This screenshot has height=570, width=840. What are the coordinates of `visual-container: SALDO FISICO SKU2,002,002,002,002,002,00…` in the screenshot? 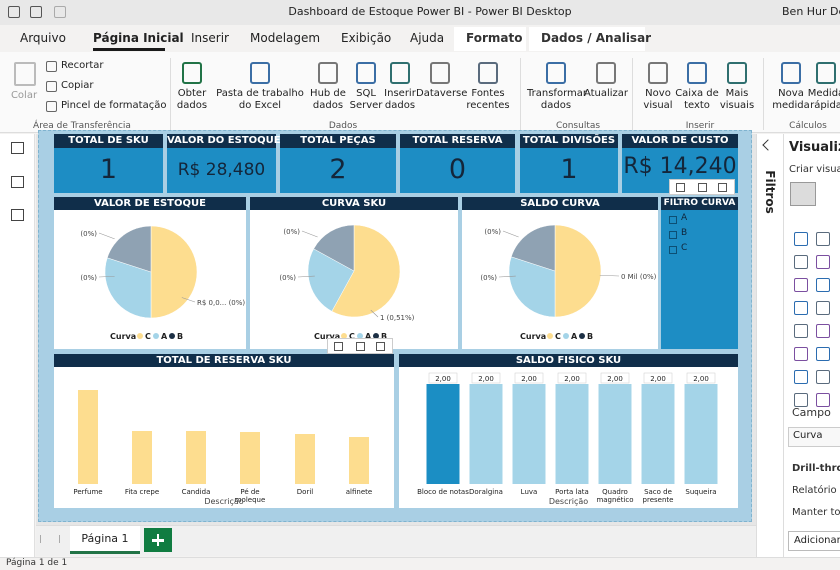 It's located at (568, 431).